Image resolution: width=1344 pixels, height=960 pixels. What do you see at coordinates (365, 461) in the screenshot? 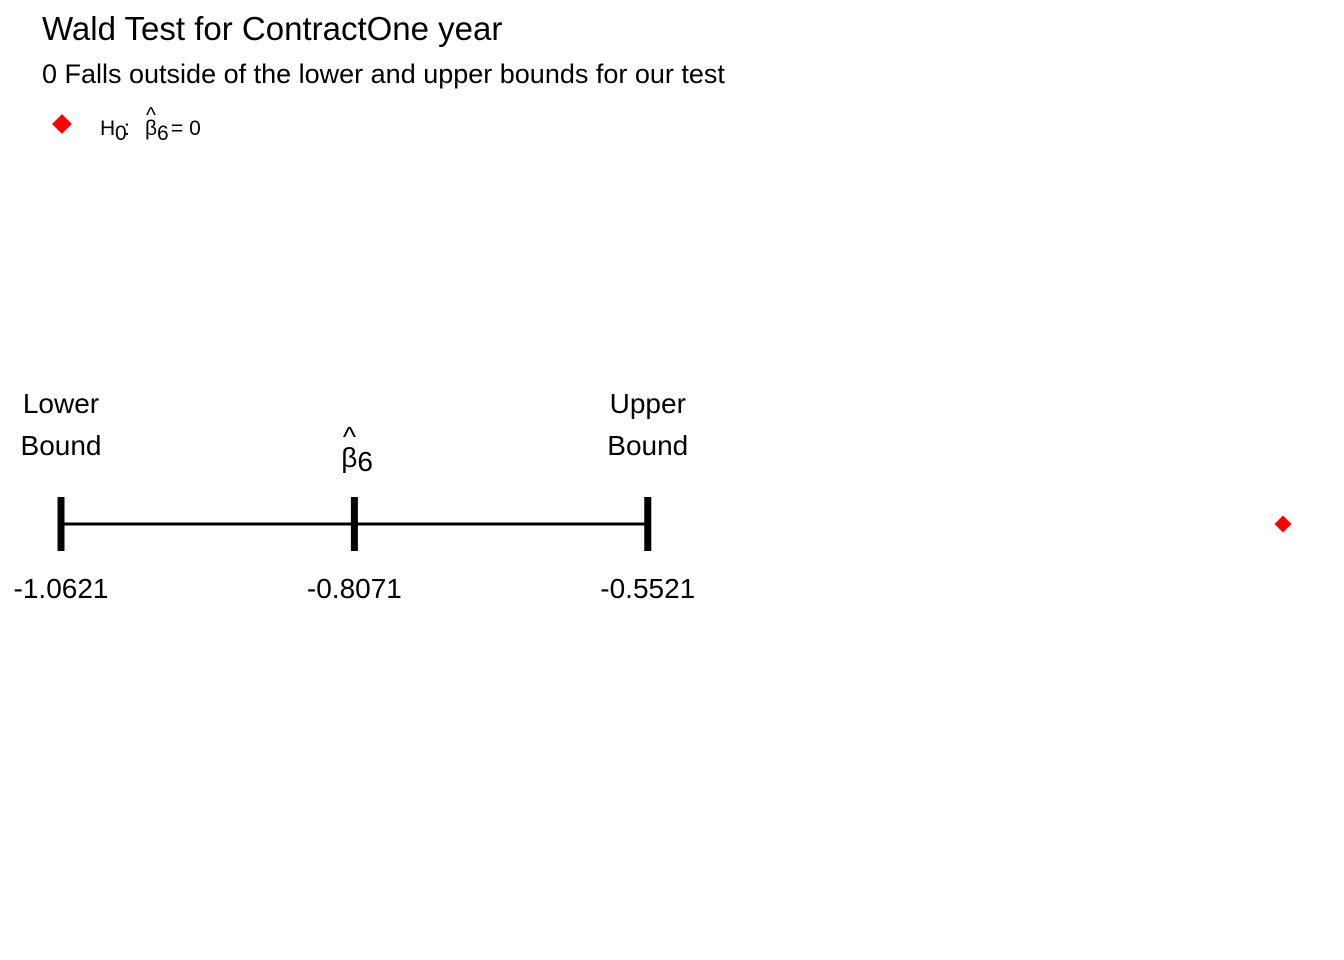
I see `estimate-beta-subscript: 6` at bounding box center [365, 461].